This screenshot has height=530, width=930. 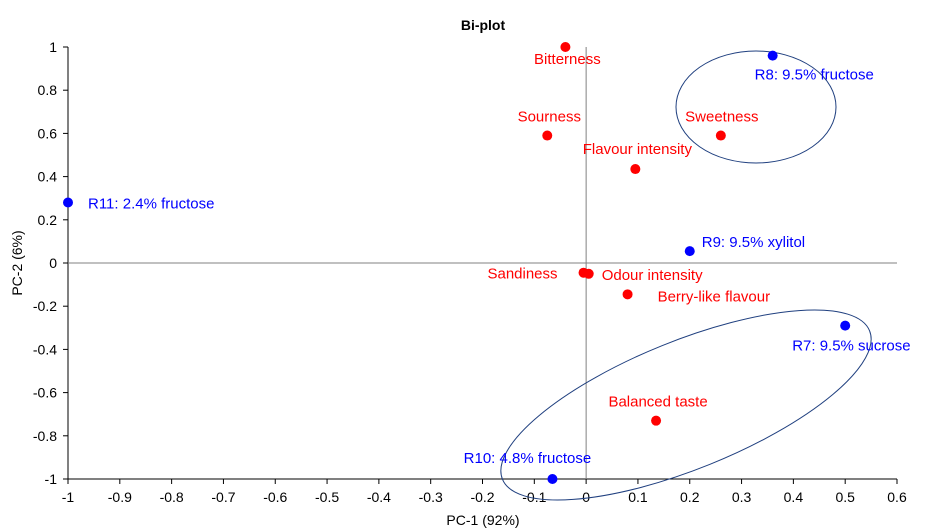 I want to click on x-tick-label: -0.3, so click(x=431, y=497).